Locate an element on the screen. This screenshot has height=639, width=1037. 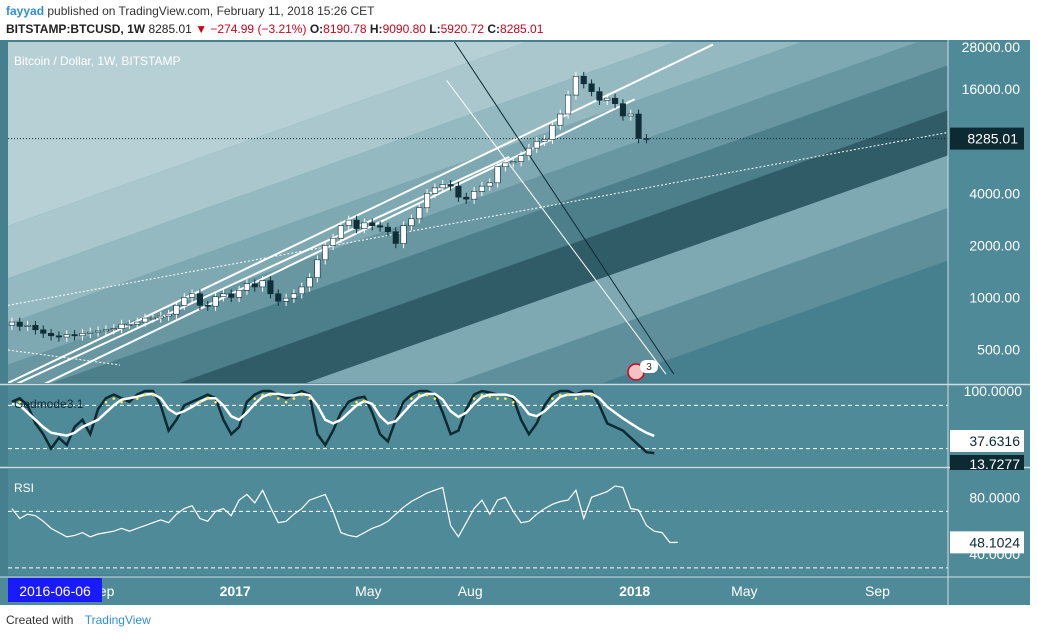
price-tick-label: 2000.00 is located at coordinates (994, 245).